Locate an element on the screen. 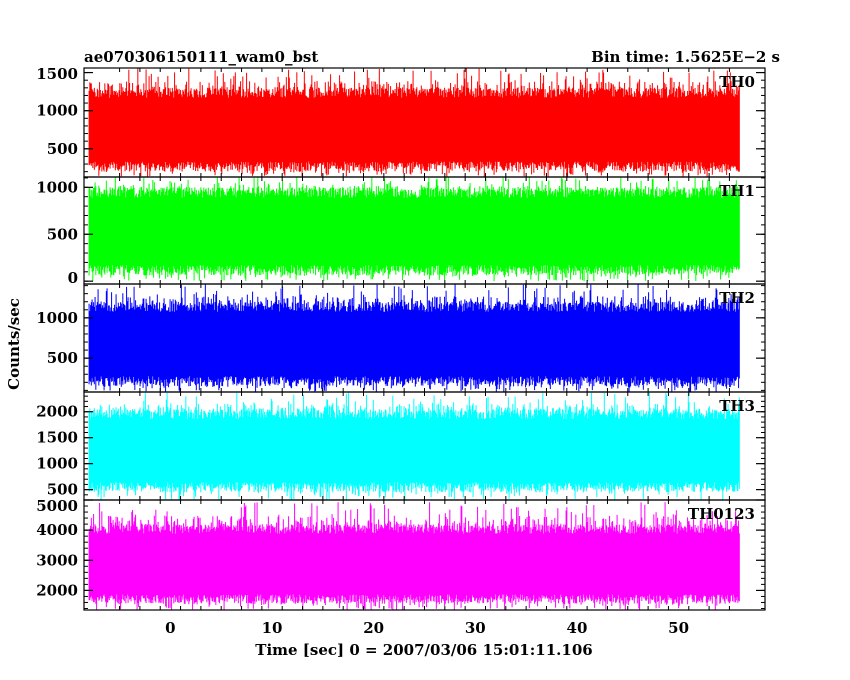  x-tick-label: 50 is located at coordinates (678, 628).